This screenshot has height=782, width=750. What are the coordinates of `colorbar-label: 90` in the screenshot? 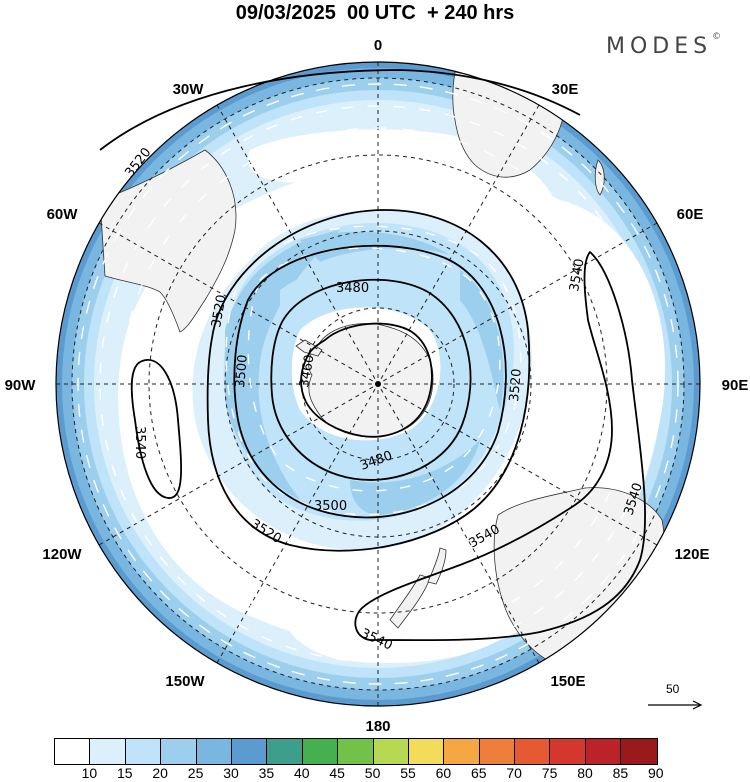 It's located at (656, 773).